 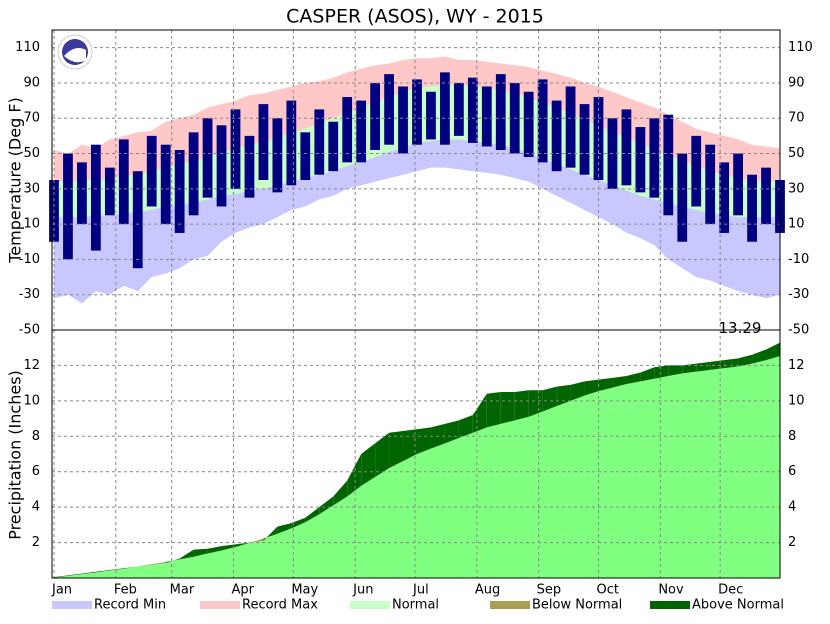 I want to click on x-tick-label: May, so click(x=304, y=590).